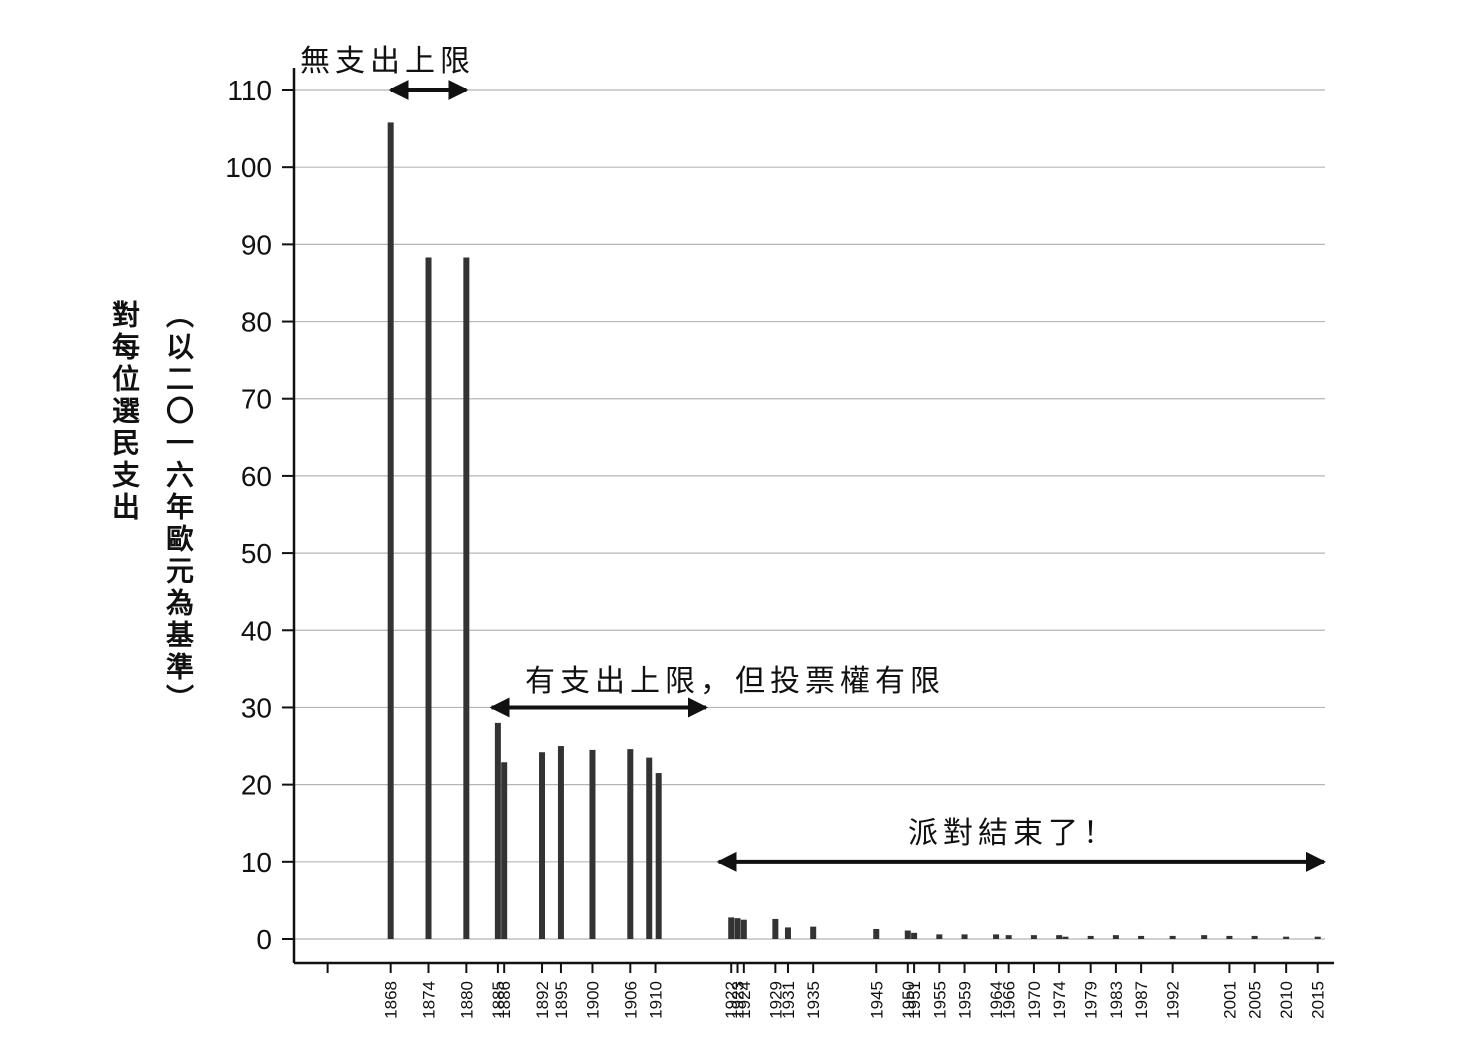 This screenshot has width=1466, height=1059. I want to click on x-tick-label: 1923, so click(738, 1000).